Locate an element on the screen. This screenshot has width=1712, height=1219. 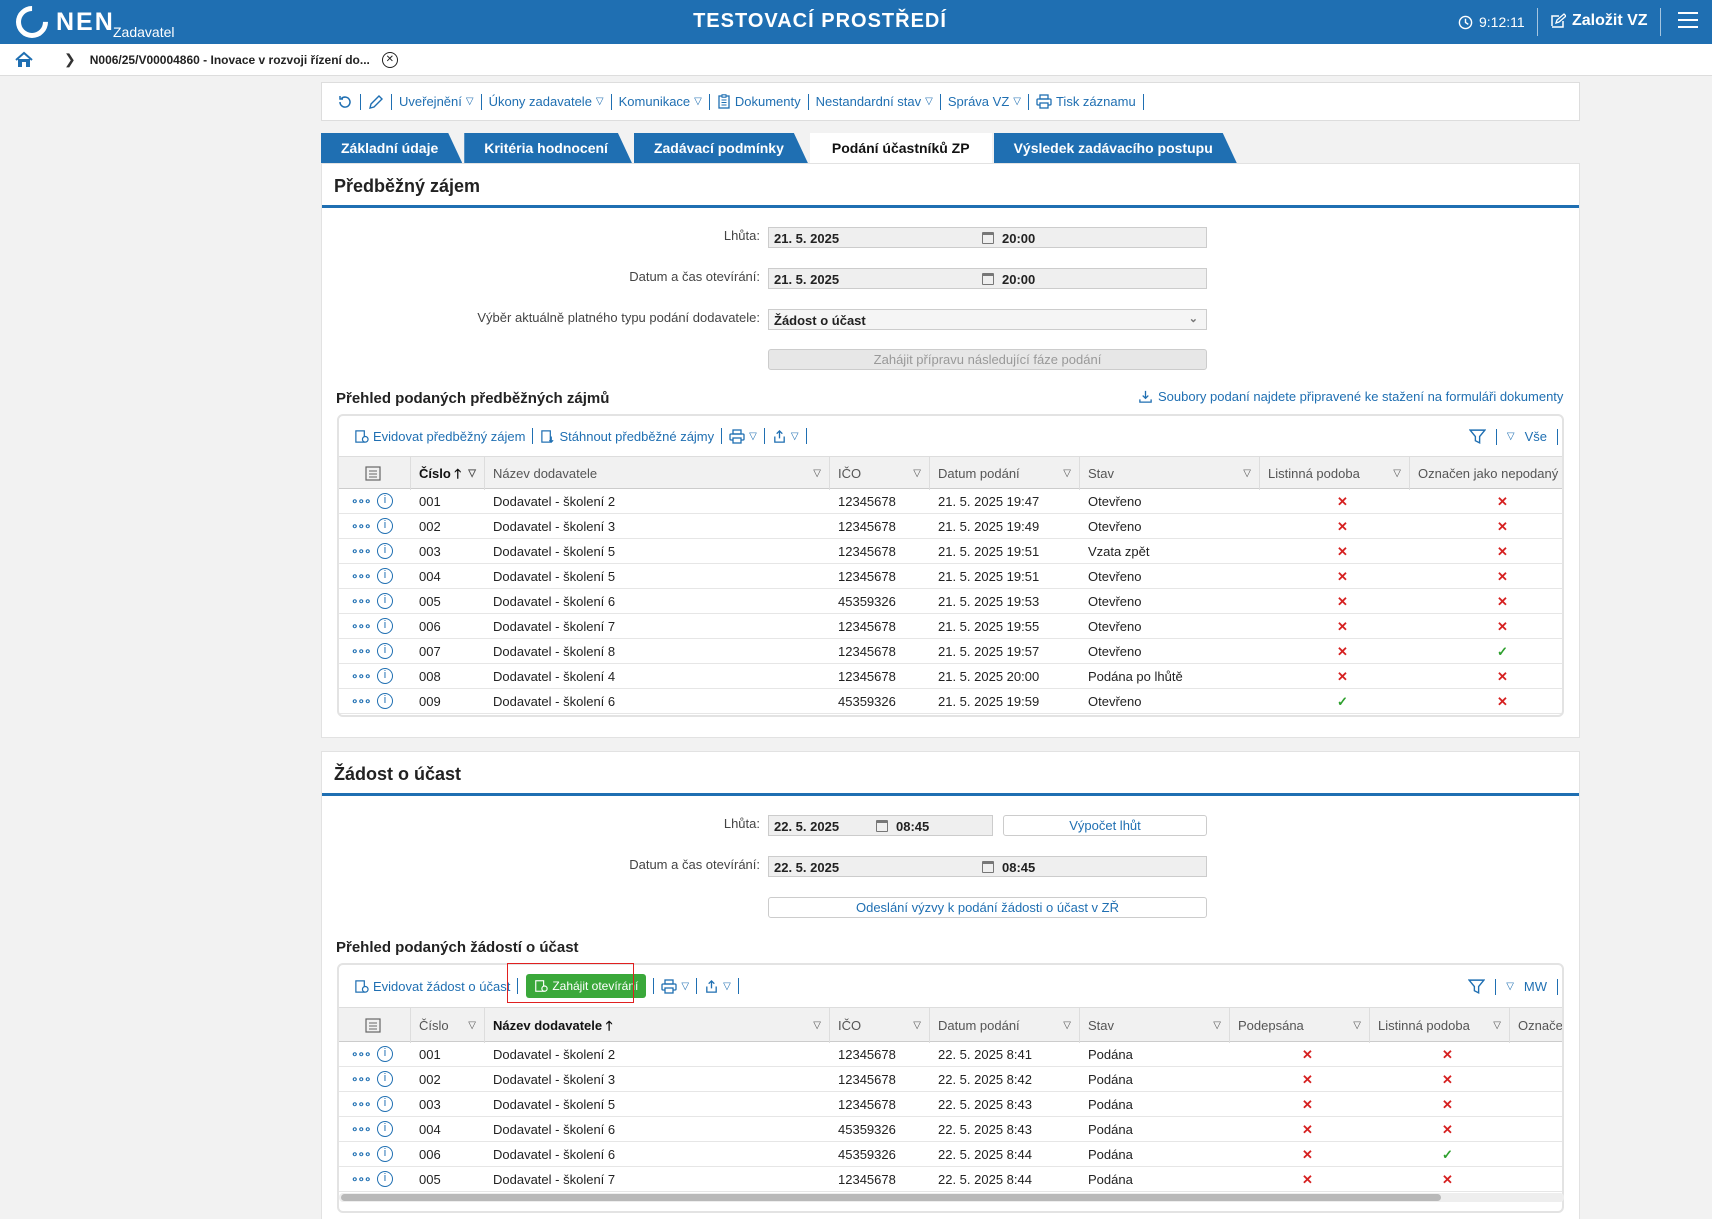
nen-logo: NEN is located at coordinates (62, 22).